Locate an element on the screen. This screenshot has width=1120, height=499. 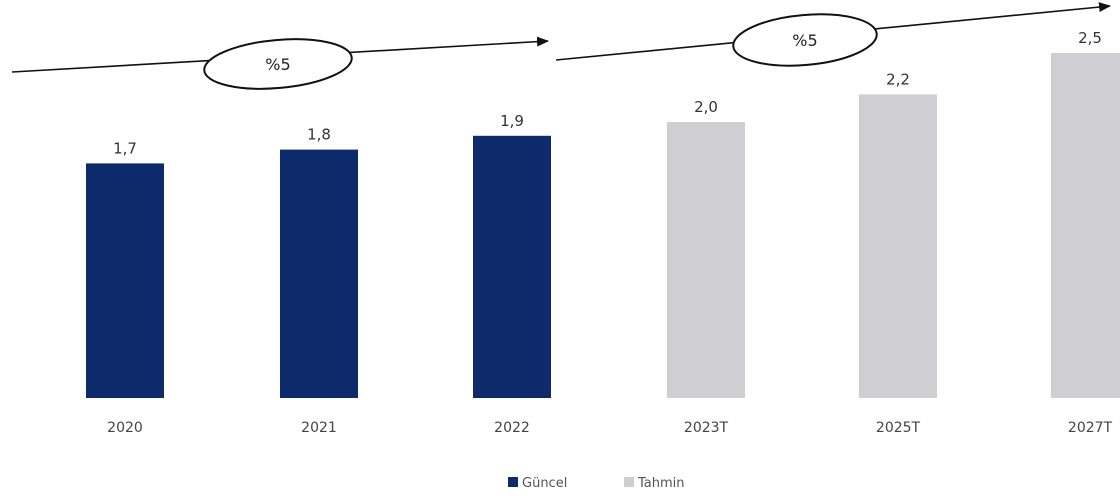
growth-label-1: %5 is located at coordinates (277, 64).